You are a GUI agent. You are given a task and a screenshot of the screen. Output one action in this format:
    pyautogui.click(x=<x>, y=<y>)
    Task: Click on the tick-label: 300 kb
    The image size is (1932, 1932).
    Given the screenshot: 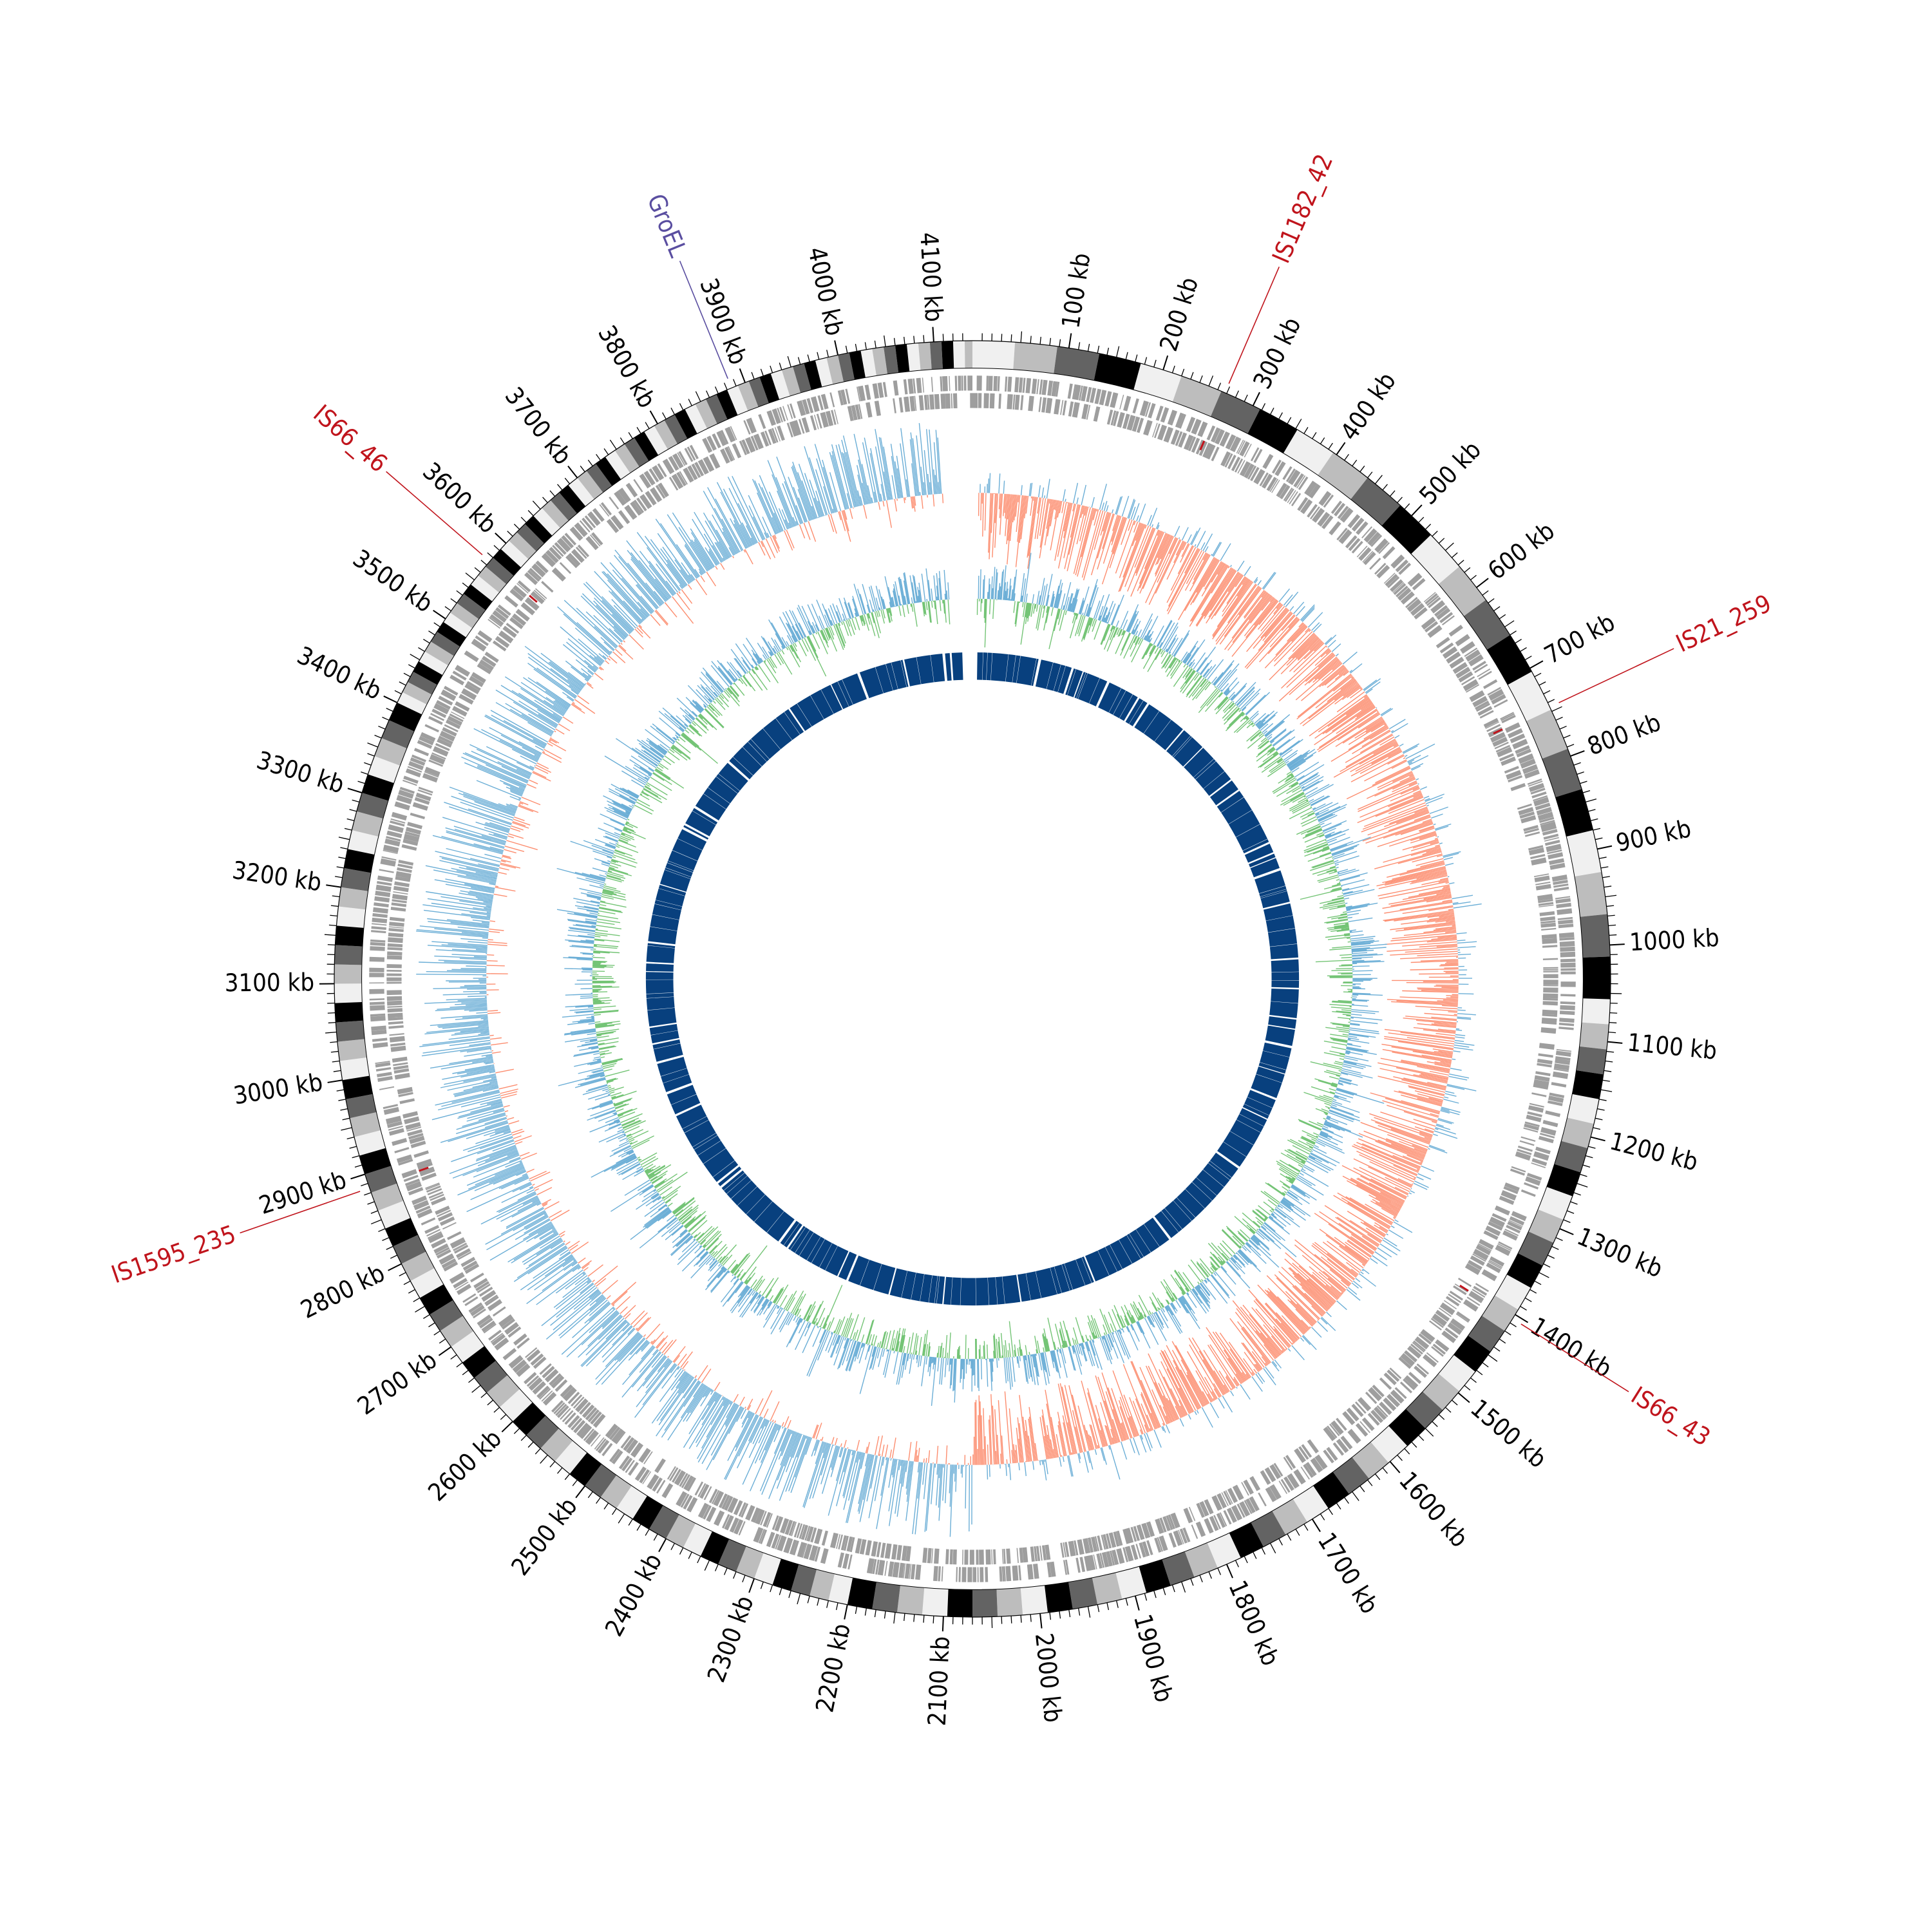 What is the action you would take?
    pyautogui.click(x=1276, y=353)
    